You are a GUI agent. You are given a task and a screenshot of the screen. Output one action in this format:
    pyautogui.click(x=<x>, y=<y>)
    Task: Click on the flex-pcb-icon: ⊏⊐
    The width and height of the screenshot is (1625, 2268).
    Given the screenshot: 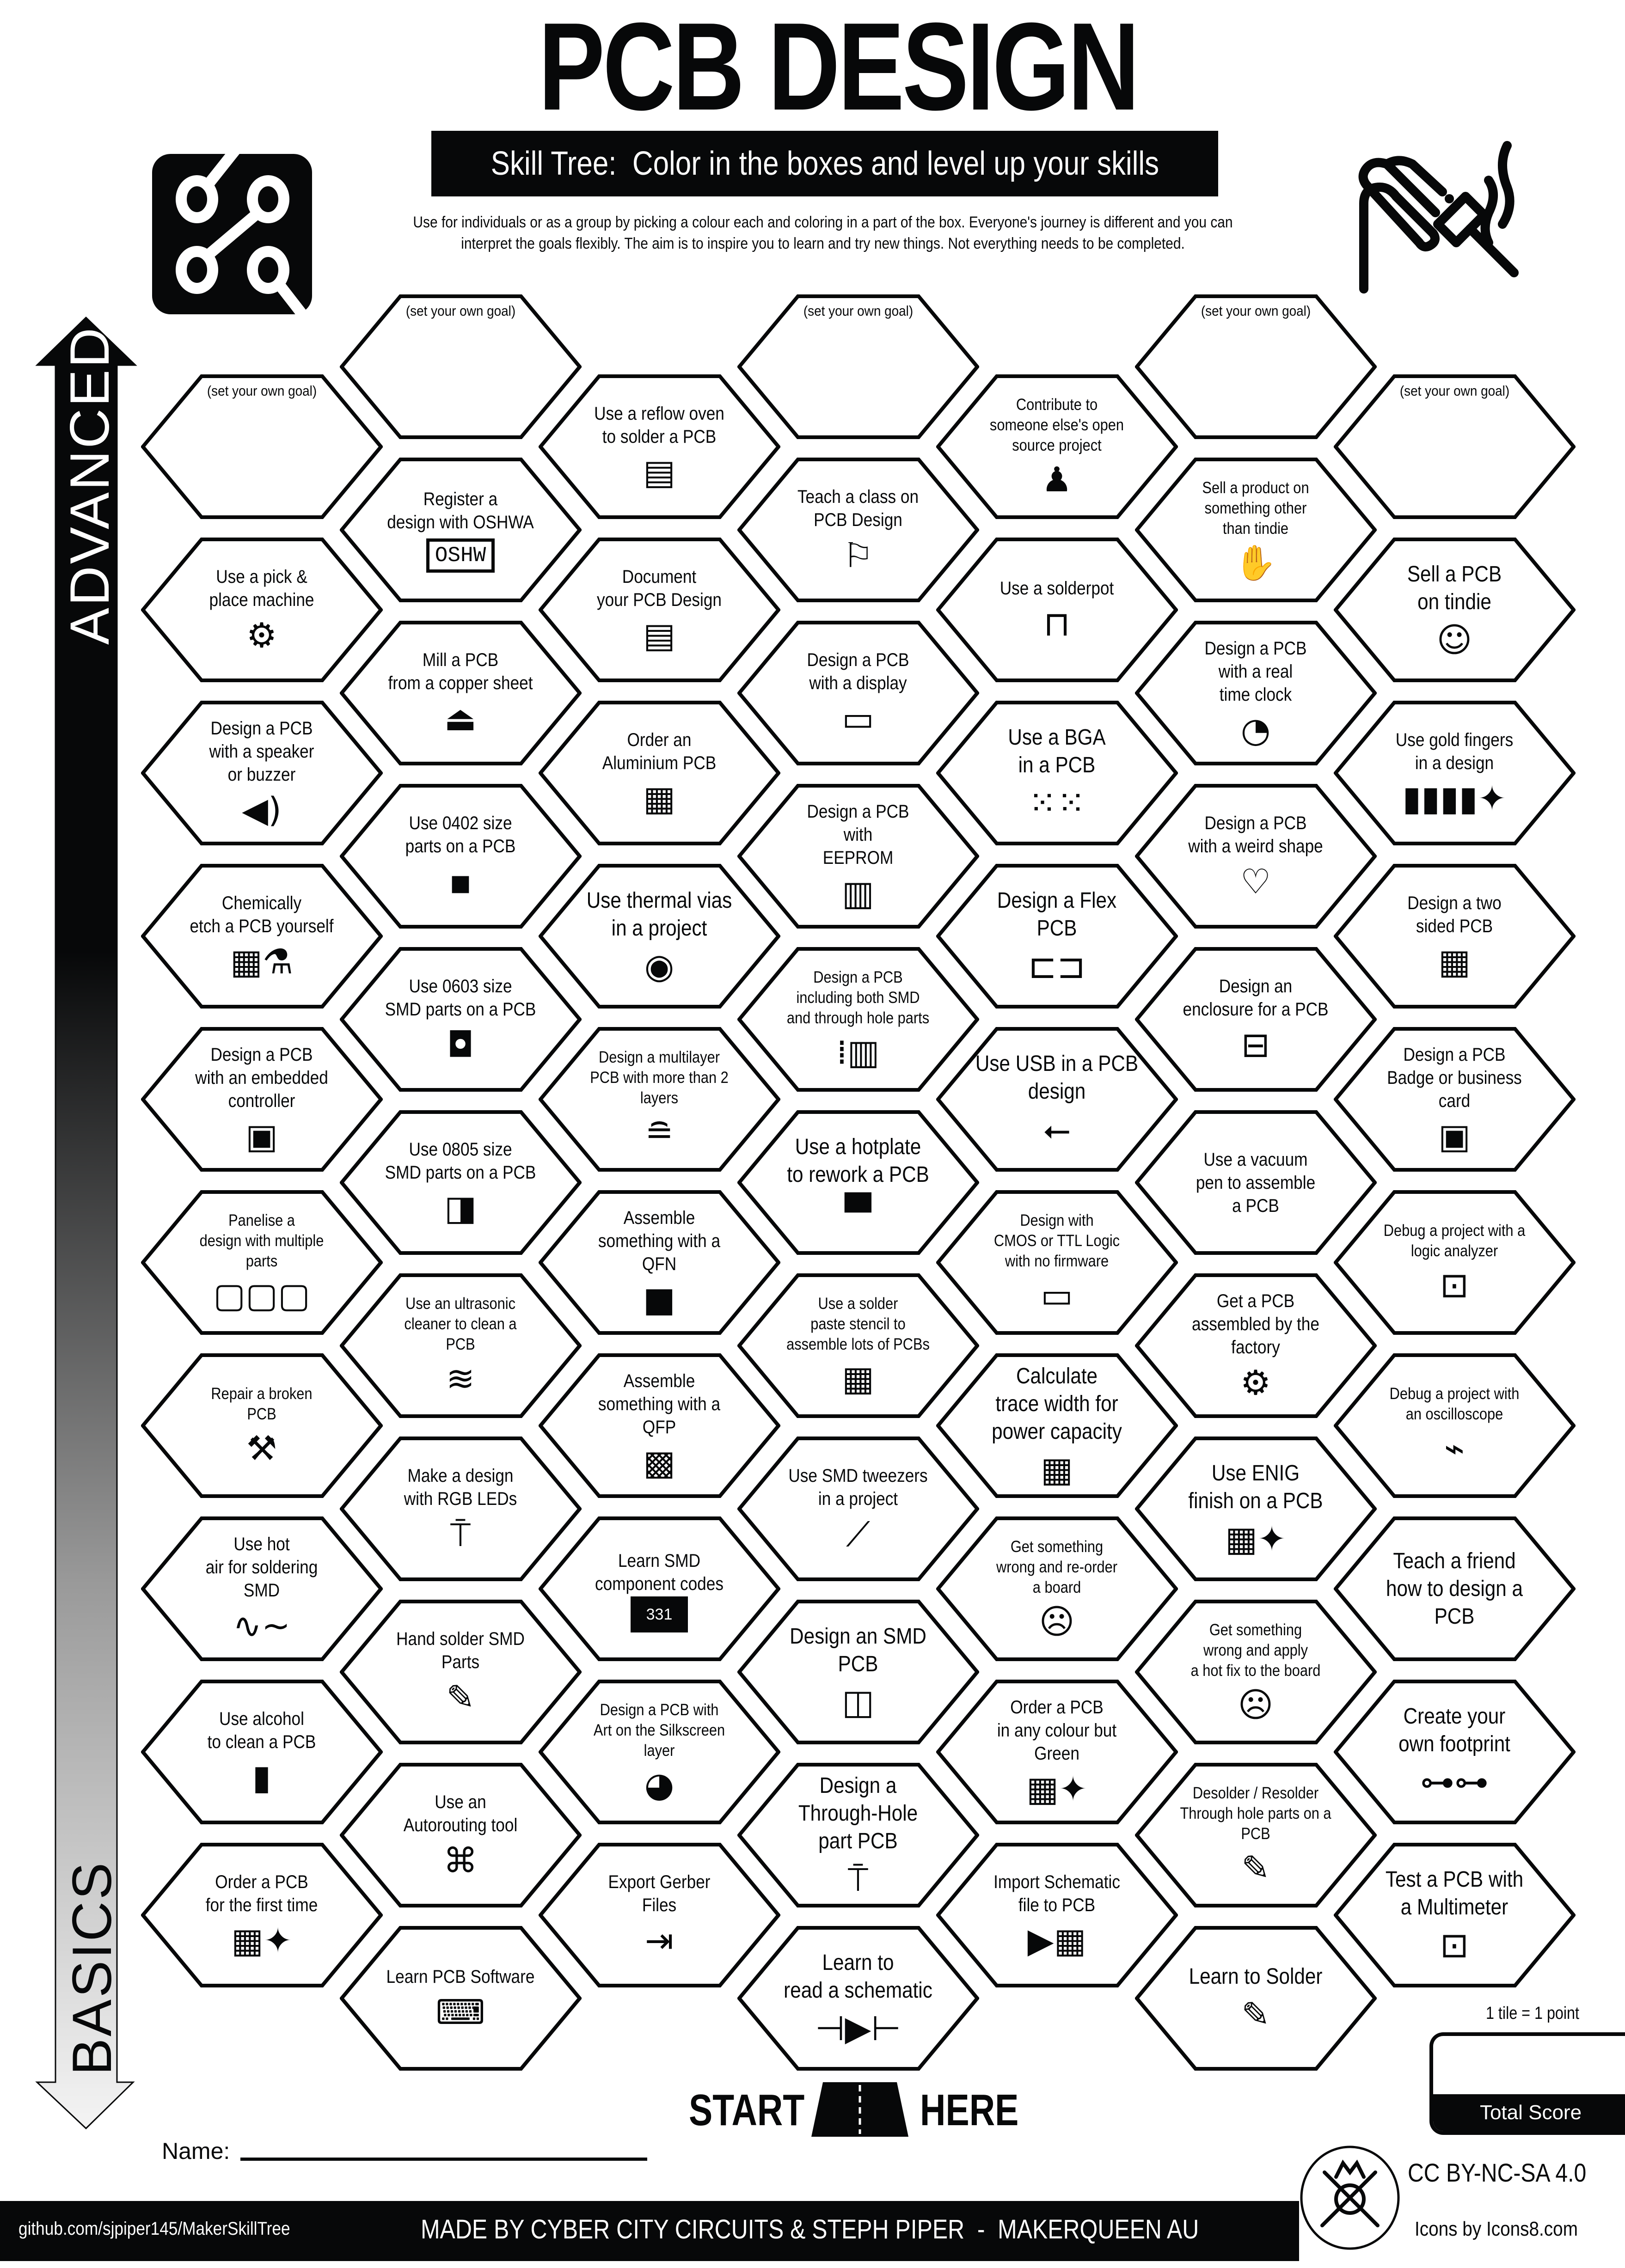 What is the action you would take?
    pyautogui.click(x=1056, y=966)
    